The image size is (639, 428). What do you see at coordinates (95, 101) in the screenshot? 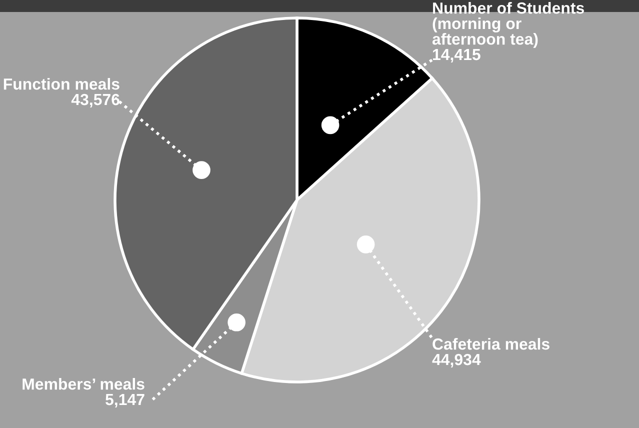
I see `data-label: 43,576` at bounding box center [95, 101].